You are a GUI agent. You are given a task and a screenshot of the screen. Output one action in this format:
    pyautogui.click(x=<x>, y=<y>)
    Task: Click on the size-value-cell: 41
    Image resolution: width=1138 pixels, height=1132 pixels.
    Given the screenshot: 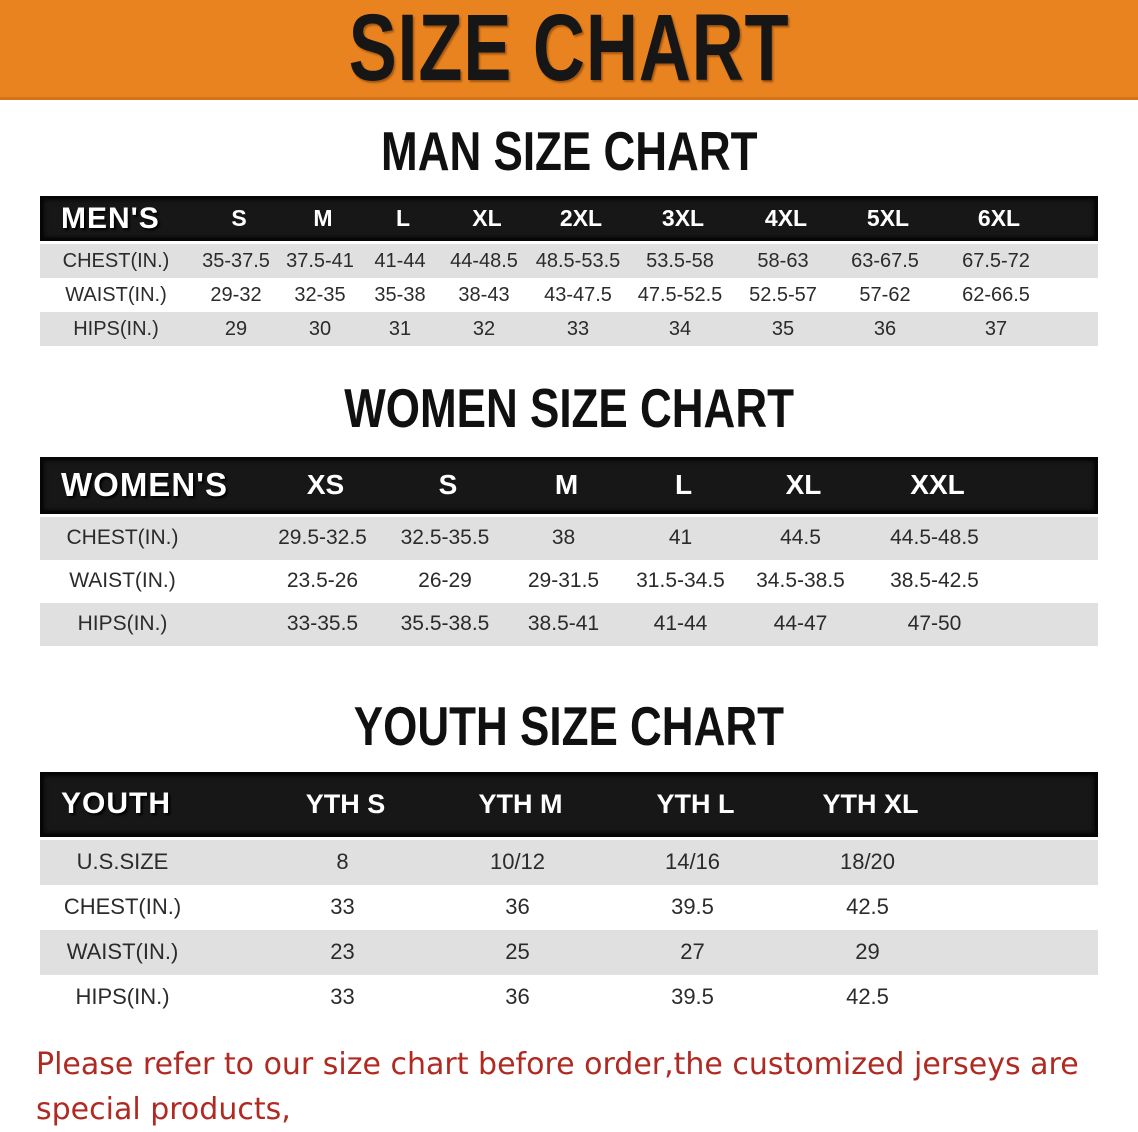 What is the action you would take?
    pyautogui.click(x=680, y=537)
    